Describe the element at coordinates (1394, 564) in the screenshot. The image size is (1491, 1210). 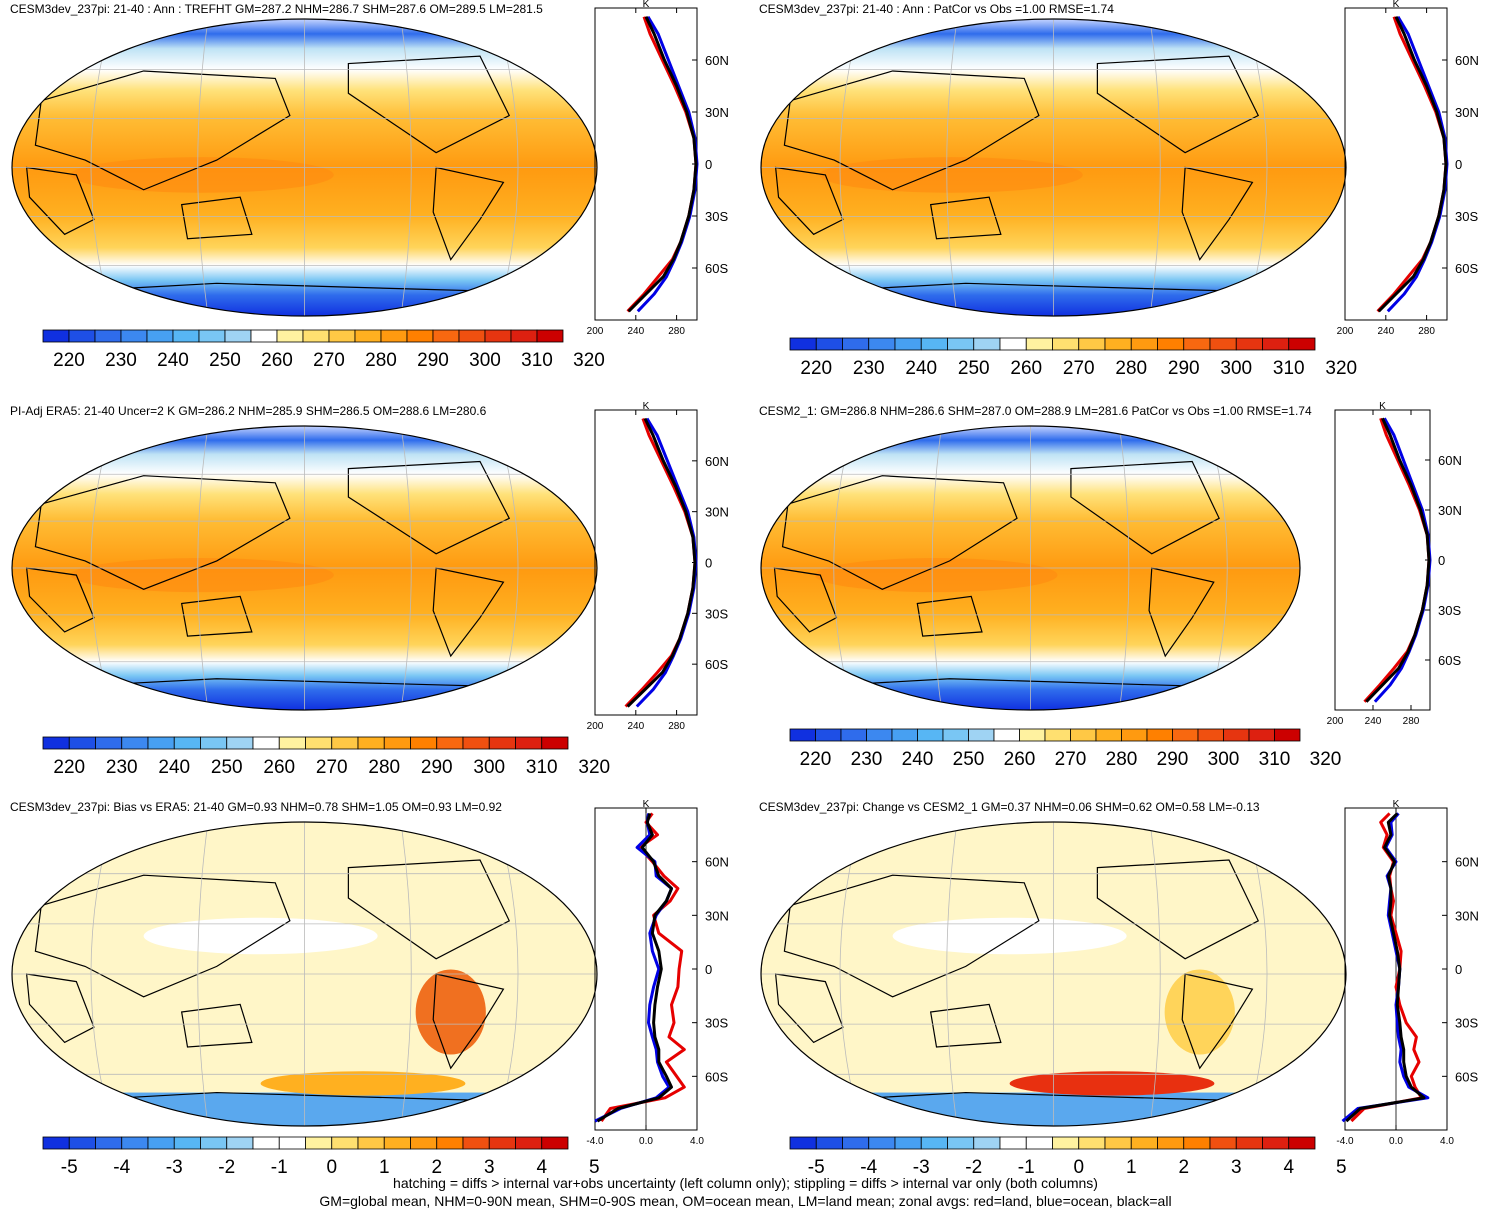
I see `zonal-mean-plot: K 60N 30N 0 30S 60S 200 240 280` at that location.